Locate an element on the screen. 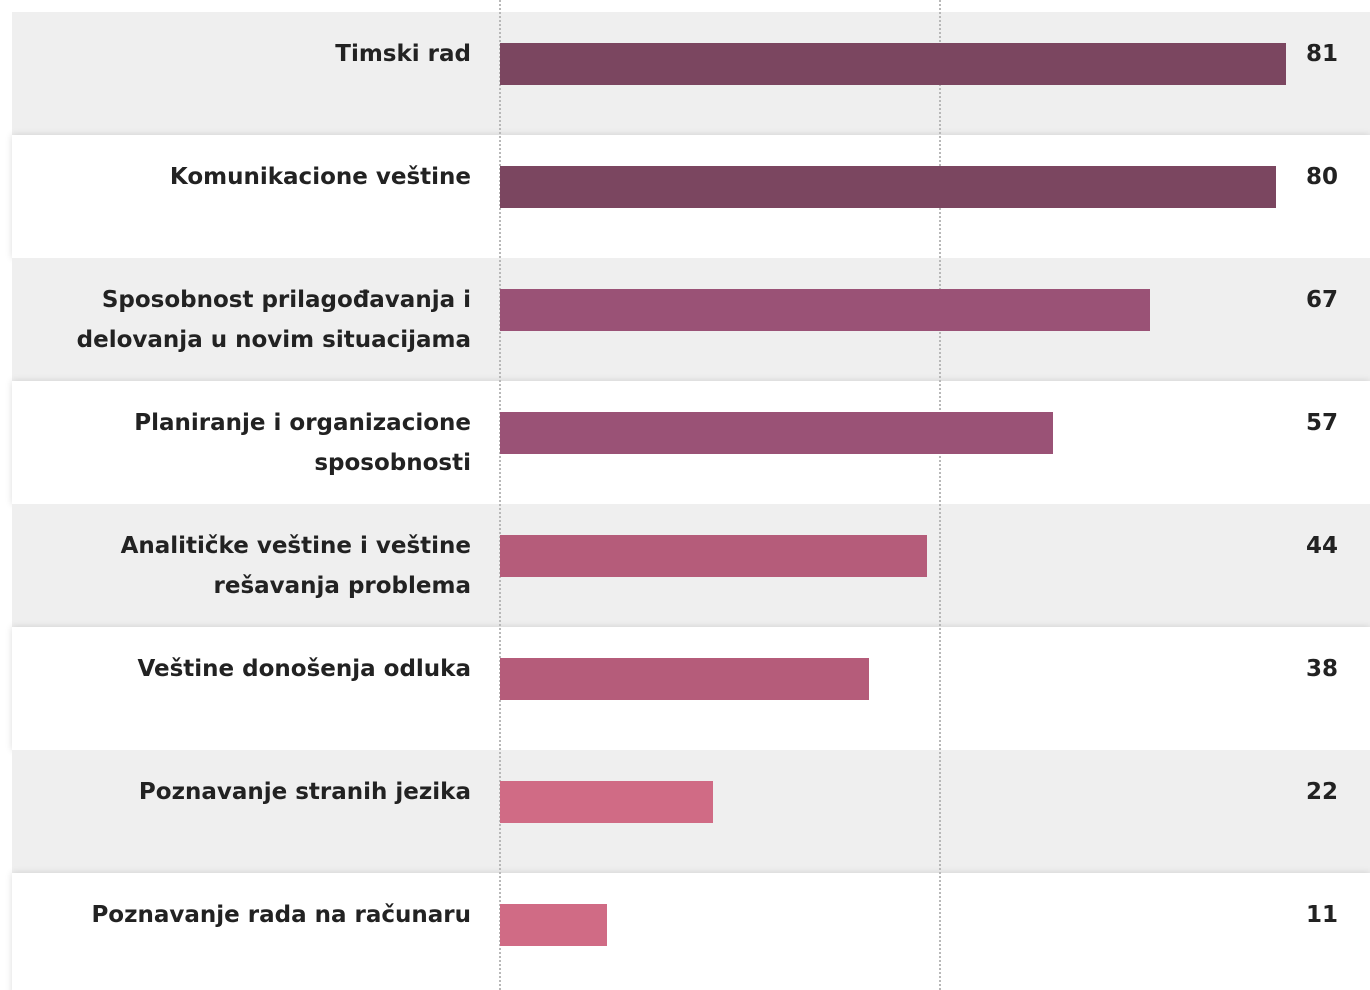 This screenshot has height=990, width=1370. value-label: 80 is located at coordinates (1321, 177).